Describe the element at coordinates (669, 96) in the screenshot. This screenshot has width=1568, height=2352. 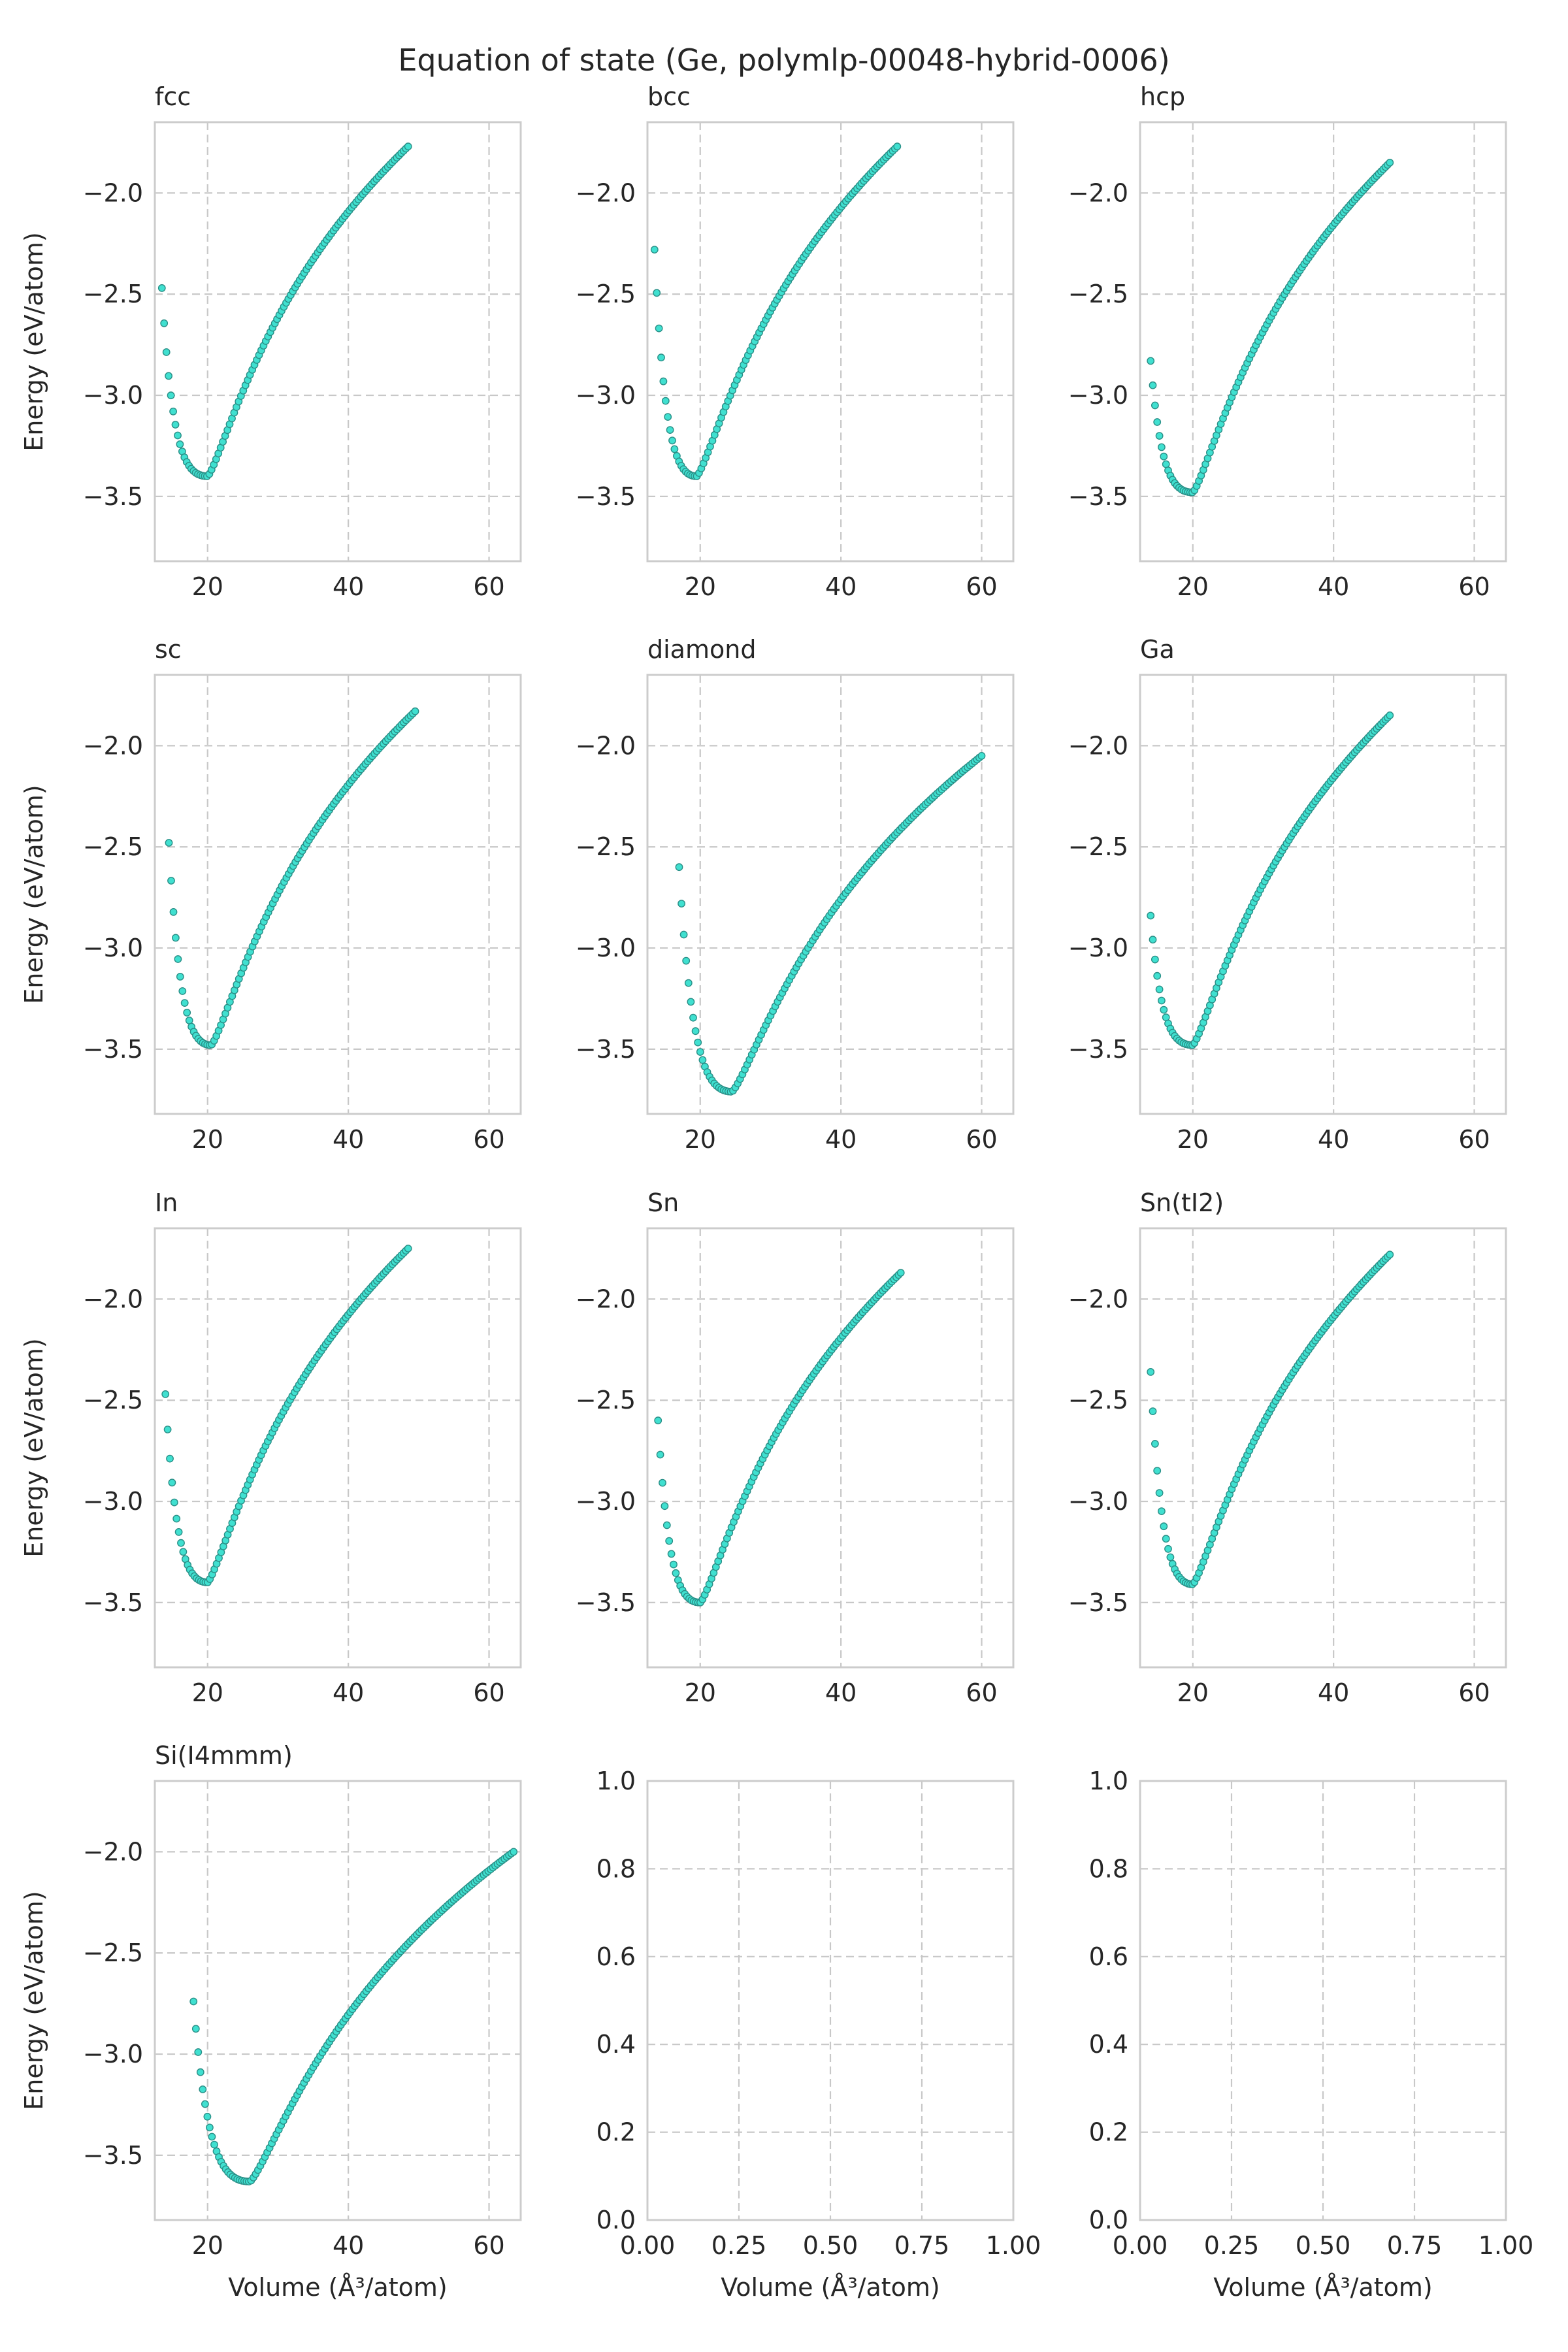
I see `subplot-title: bcc` at that location.